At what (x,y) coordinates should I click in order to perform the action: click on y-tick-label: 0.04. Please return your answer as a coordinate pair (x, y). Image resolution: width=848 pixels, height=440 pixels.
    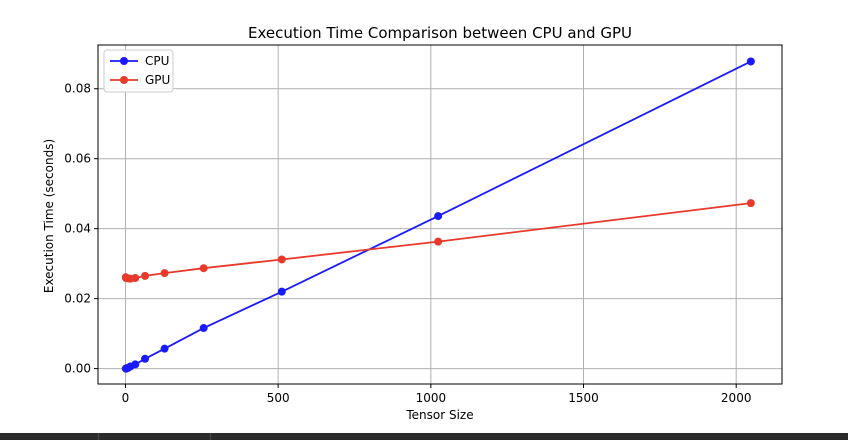
    Looking at the image, I should click on (77, 229).